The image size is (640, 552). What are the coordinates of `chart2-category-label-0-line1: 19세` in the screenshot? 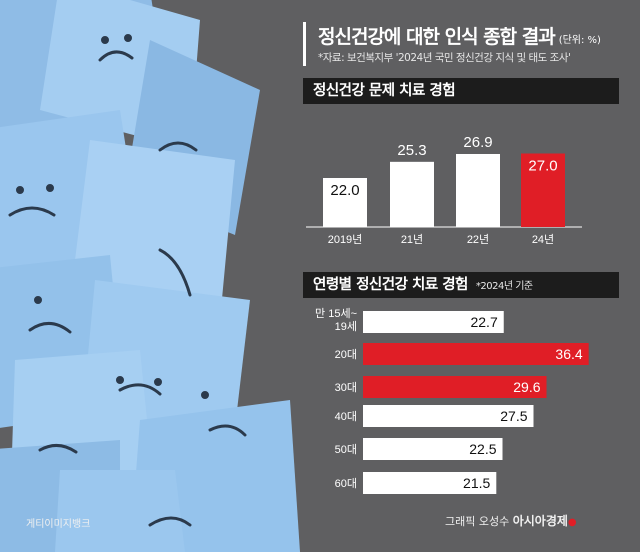 It's located at (346, 326).